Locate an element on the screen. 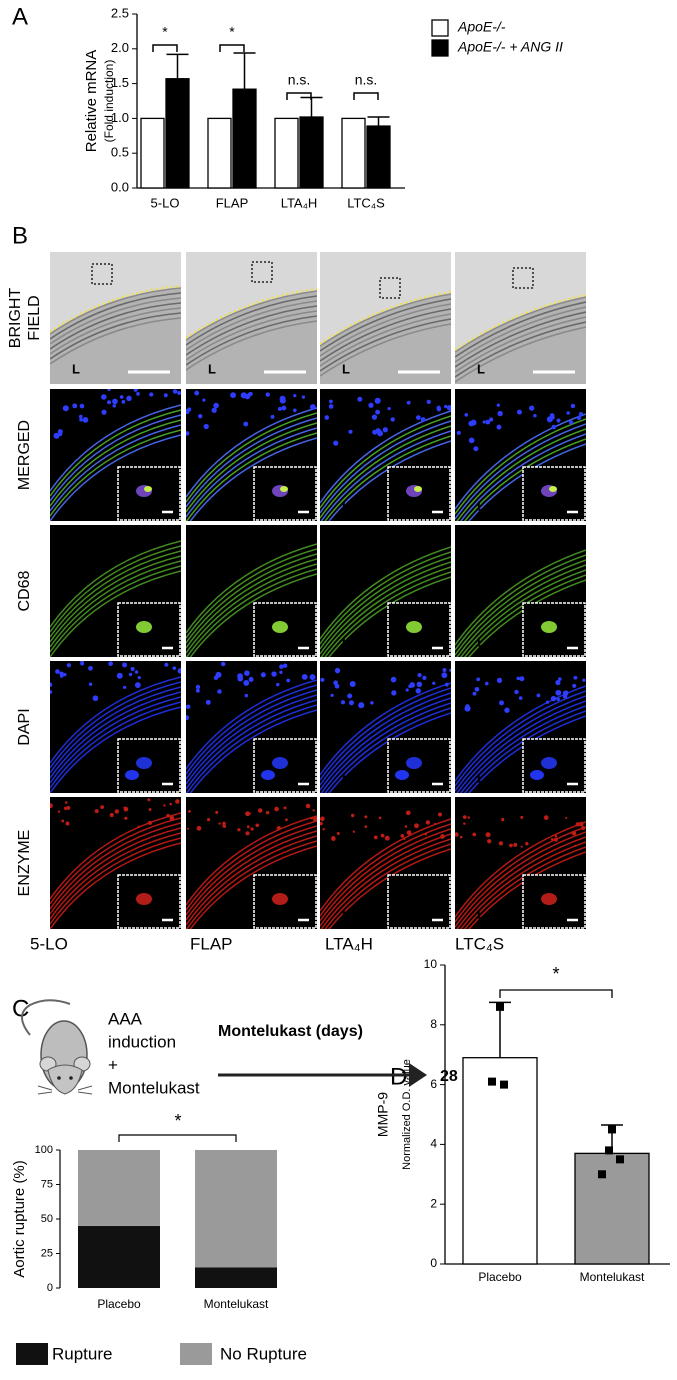 This screenshot has height=1380, width=677. panel-letter: A is located at coordinates (20, 16).